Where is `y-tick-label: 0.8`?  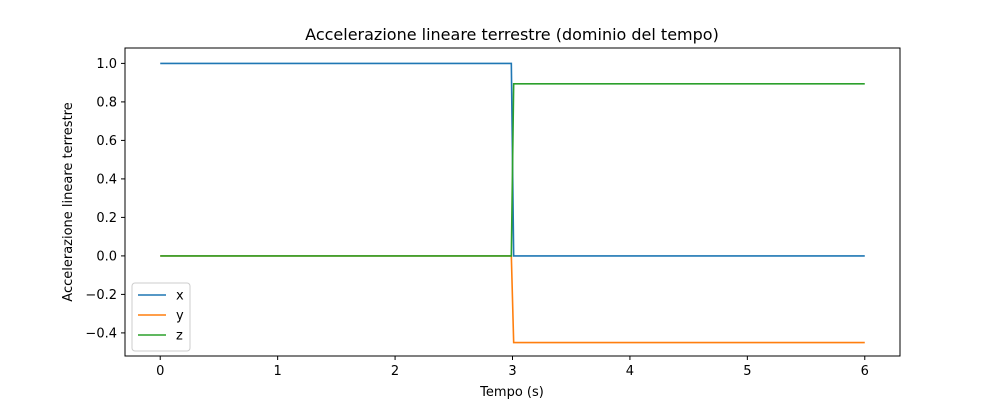 y-tick-label: 0.8 is located at coordinates (106, 102).